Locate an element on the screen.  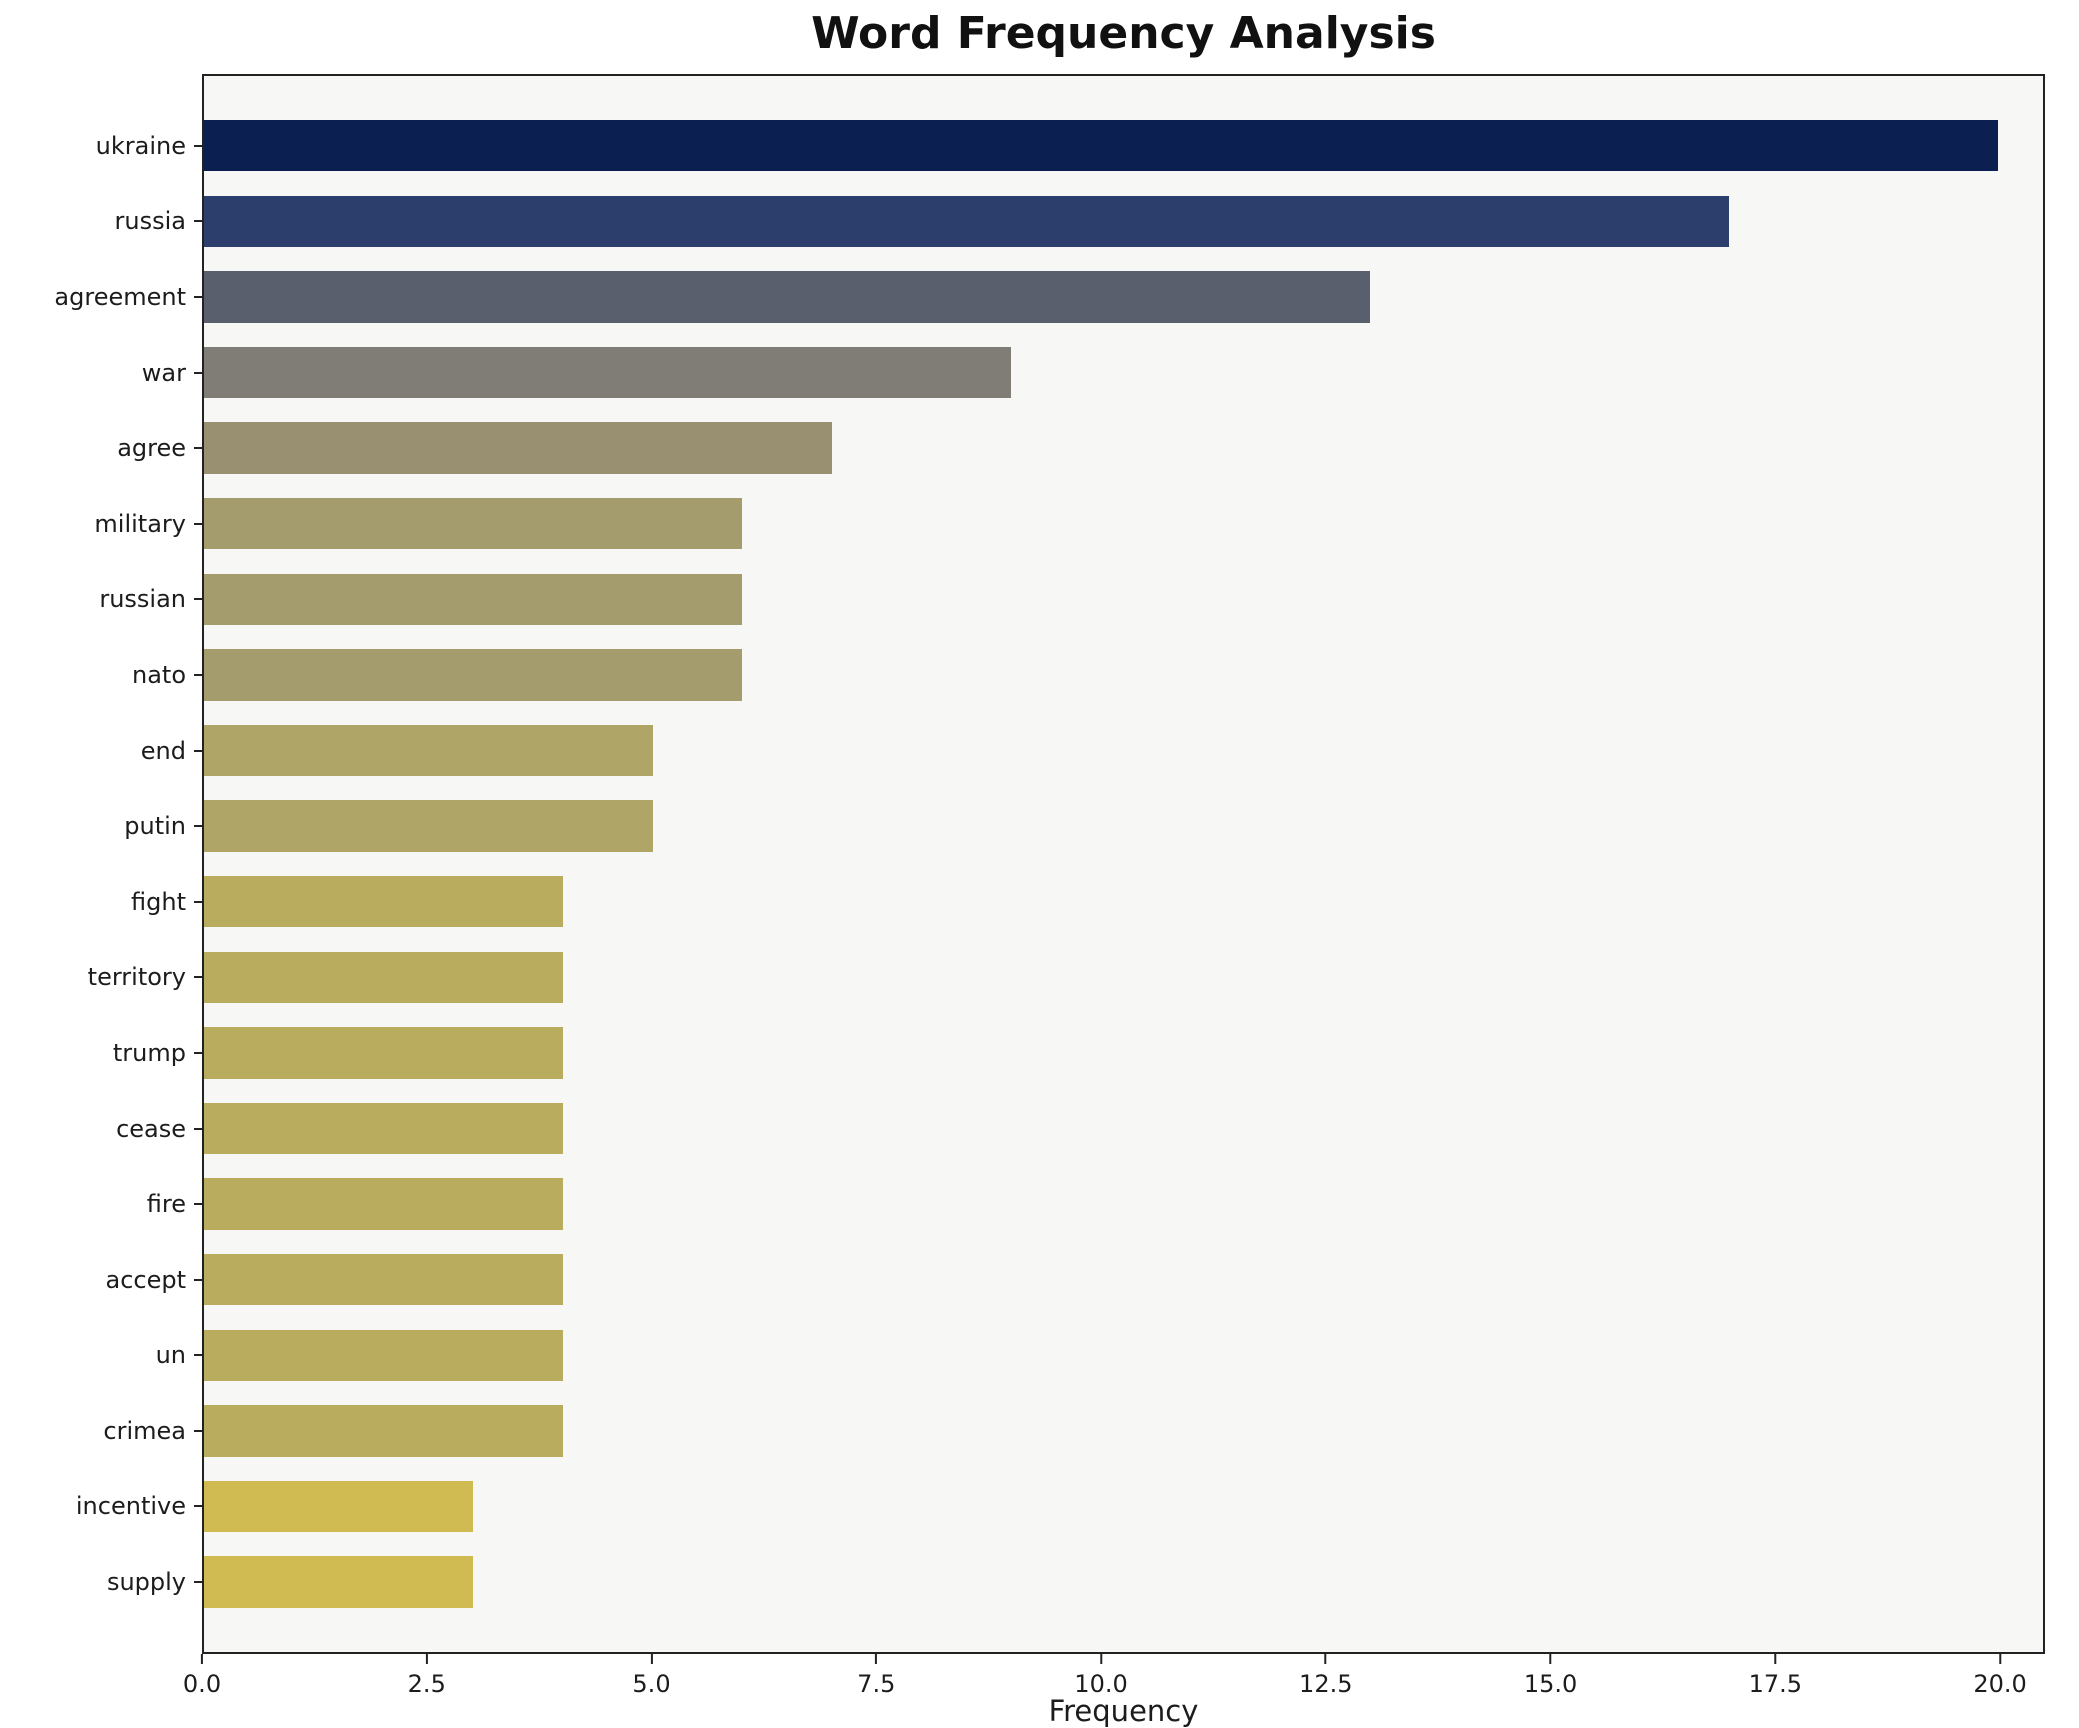
x-tick: 5.0 is located at coordinates (651, 1676).